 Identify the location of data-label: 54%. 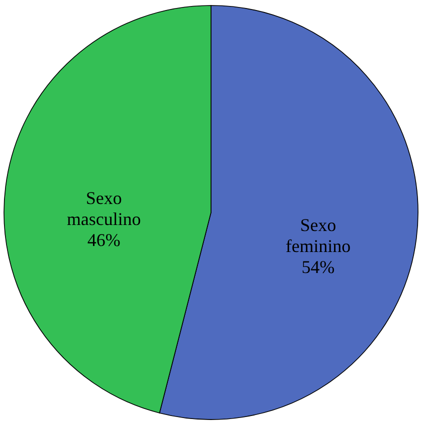
(318, 267).